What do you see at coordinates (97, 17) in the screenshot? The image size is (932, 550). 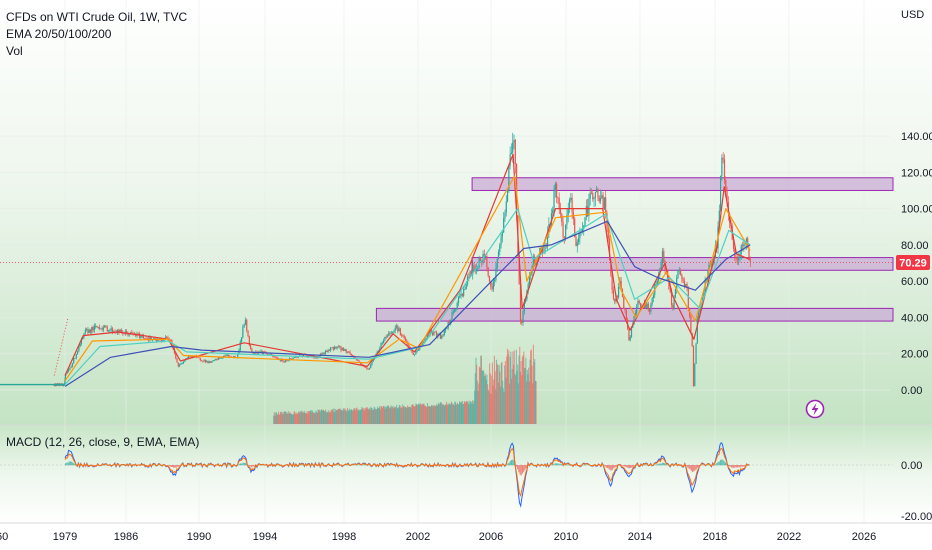 I see `symbol-title: CFDs on WTI Crude Oil, 1W, TVC` at bounding box center [97, 17].